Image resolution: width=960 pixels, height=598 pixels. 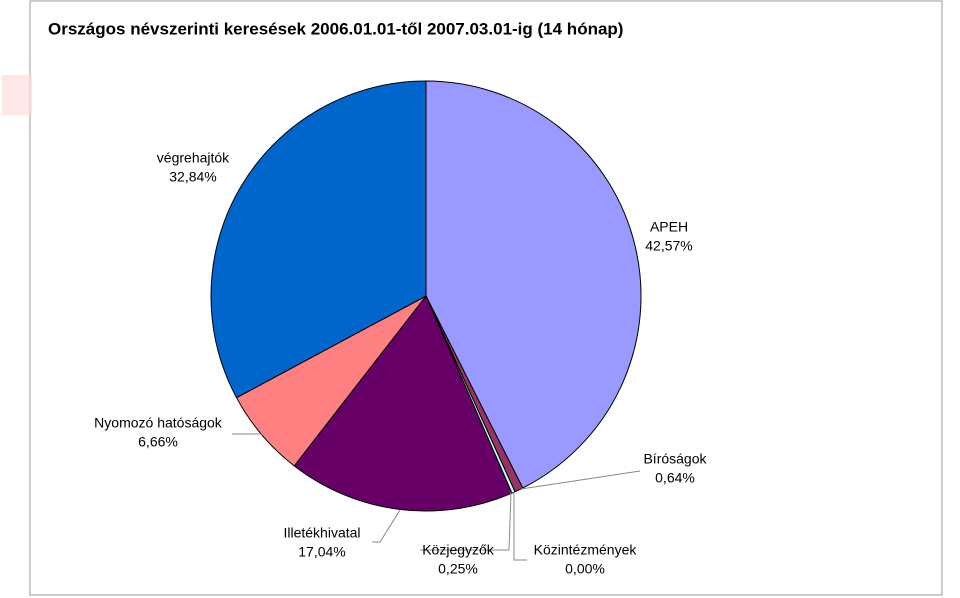 What do you see at coordinates (458, 569) in the screenshot?
I see `slice-value-label: 0,25%` at bounding box center [458, 569].